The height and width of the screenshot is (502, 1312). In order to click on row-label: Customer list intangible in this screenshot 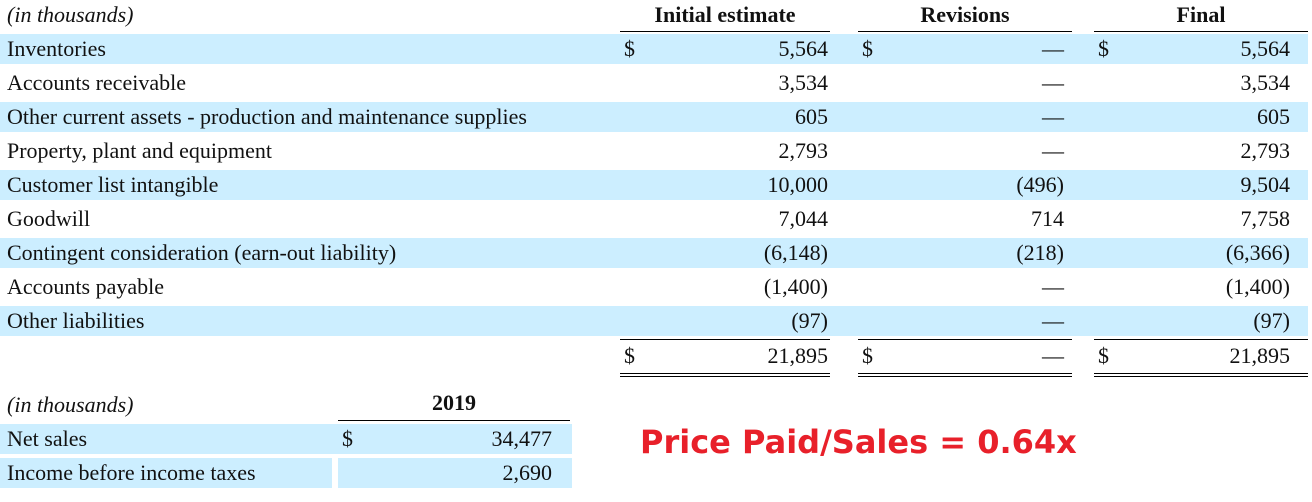, I will do `click(113, 184)`.